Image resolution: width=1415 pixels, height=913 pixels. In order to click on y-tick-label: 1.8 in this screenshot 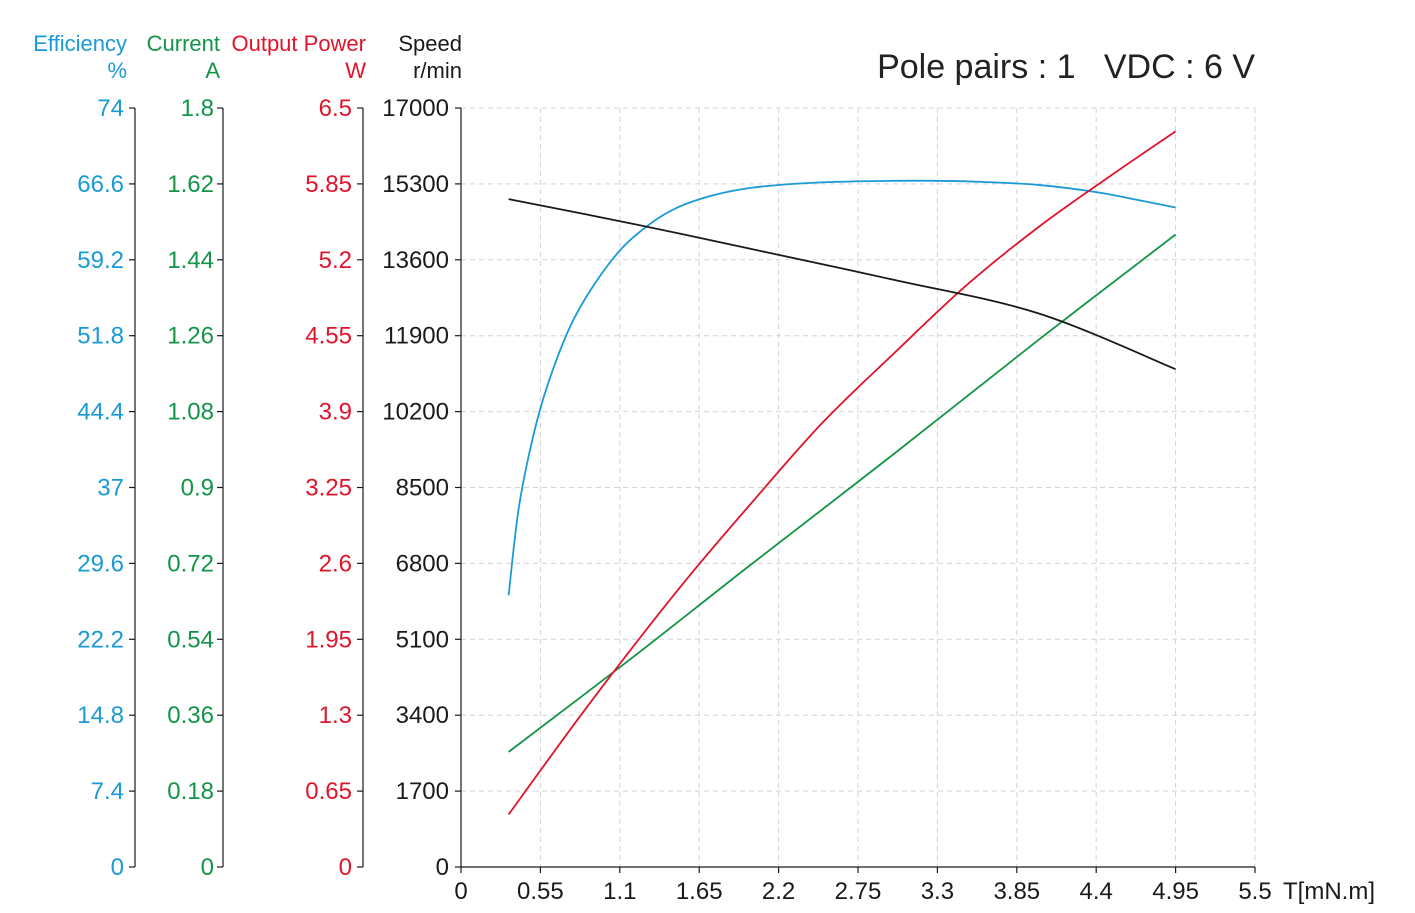, I will do `click(197, 108)`.